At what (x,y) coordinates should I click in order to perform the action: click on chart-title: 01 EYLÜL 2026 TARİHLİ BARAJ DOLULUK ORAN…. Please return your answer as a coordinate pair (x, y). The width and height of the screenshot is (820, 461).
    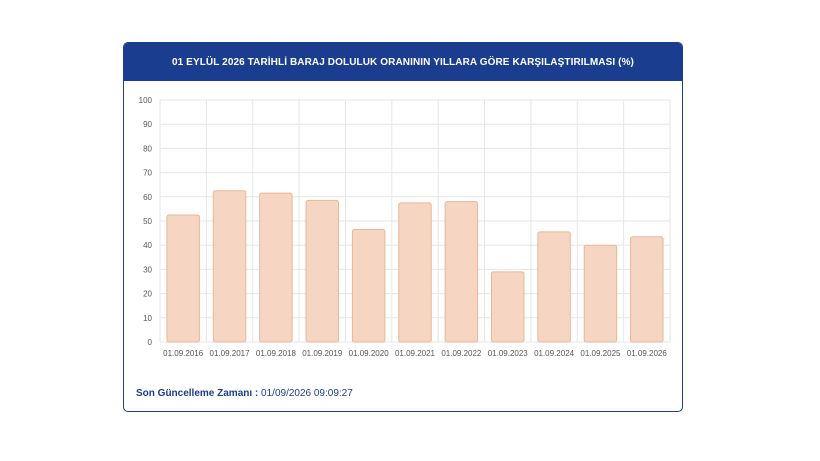
    Looking at the image, I should click on (403, 62).